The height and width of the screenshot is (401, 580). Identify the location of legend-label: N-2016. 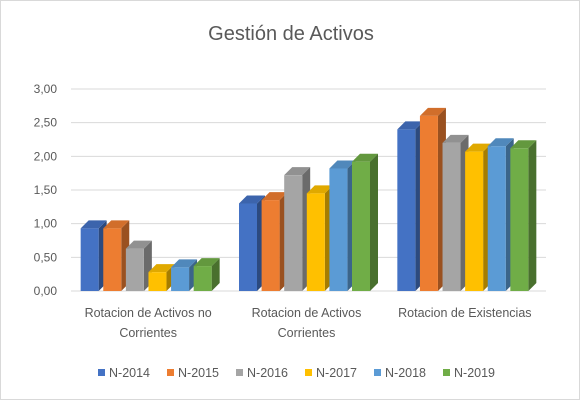
(267, 373).